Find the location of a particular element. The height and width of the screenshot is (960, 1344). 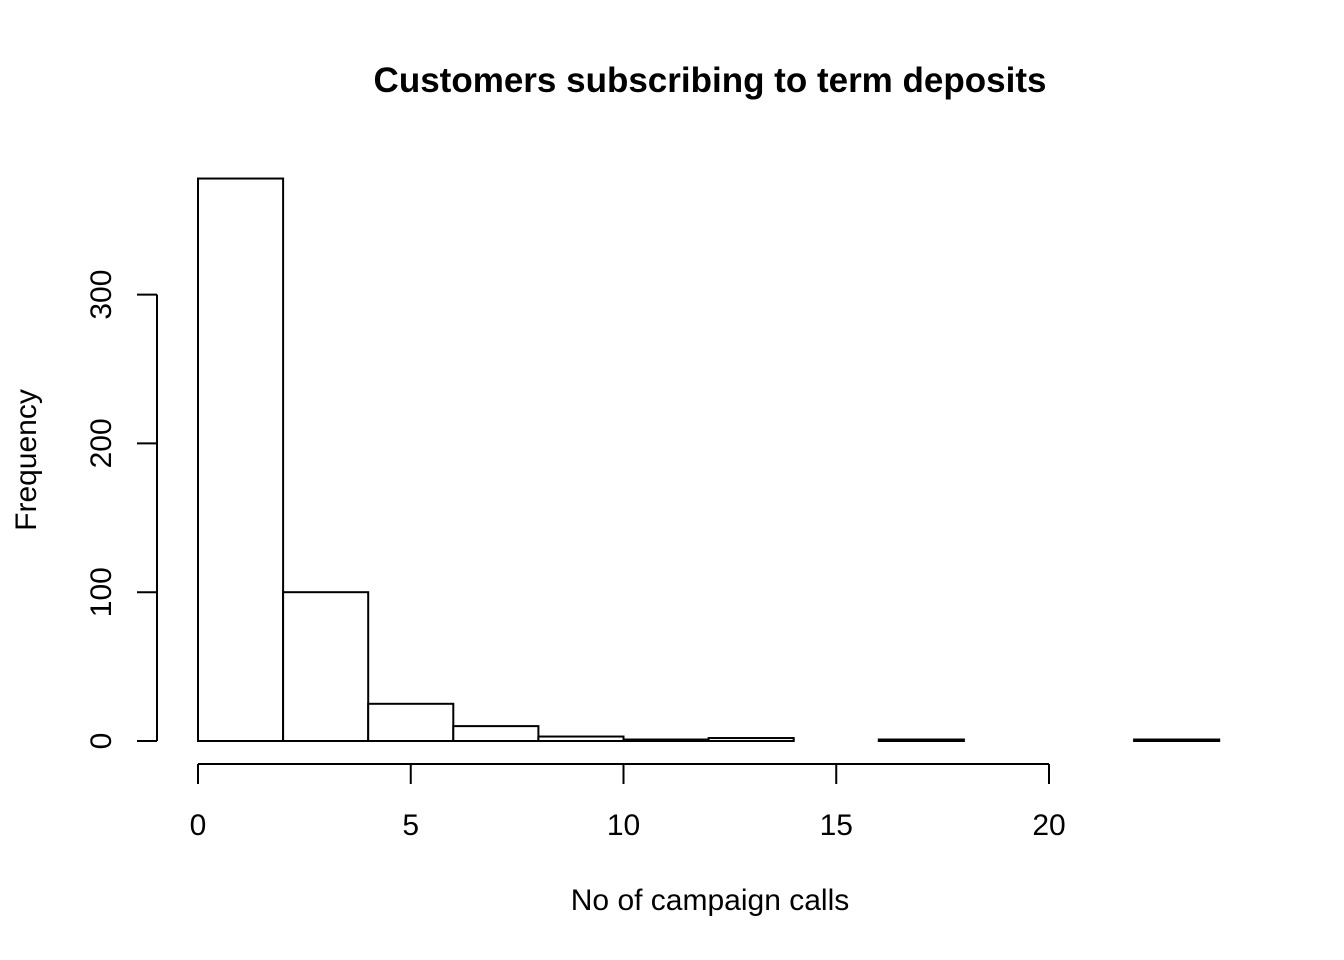

y-tick-label: 0 is located at coordinates (101, 741).